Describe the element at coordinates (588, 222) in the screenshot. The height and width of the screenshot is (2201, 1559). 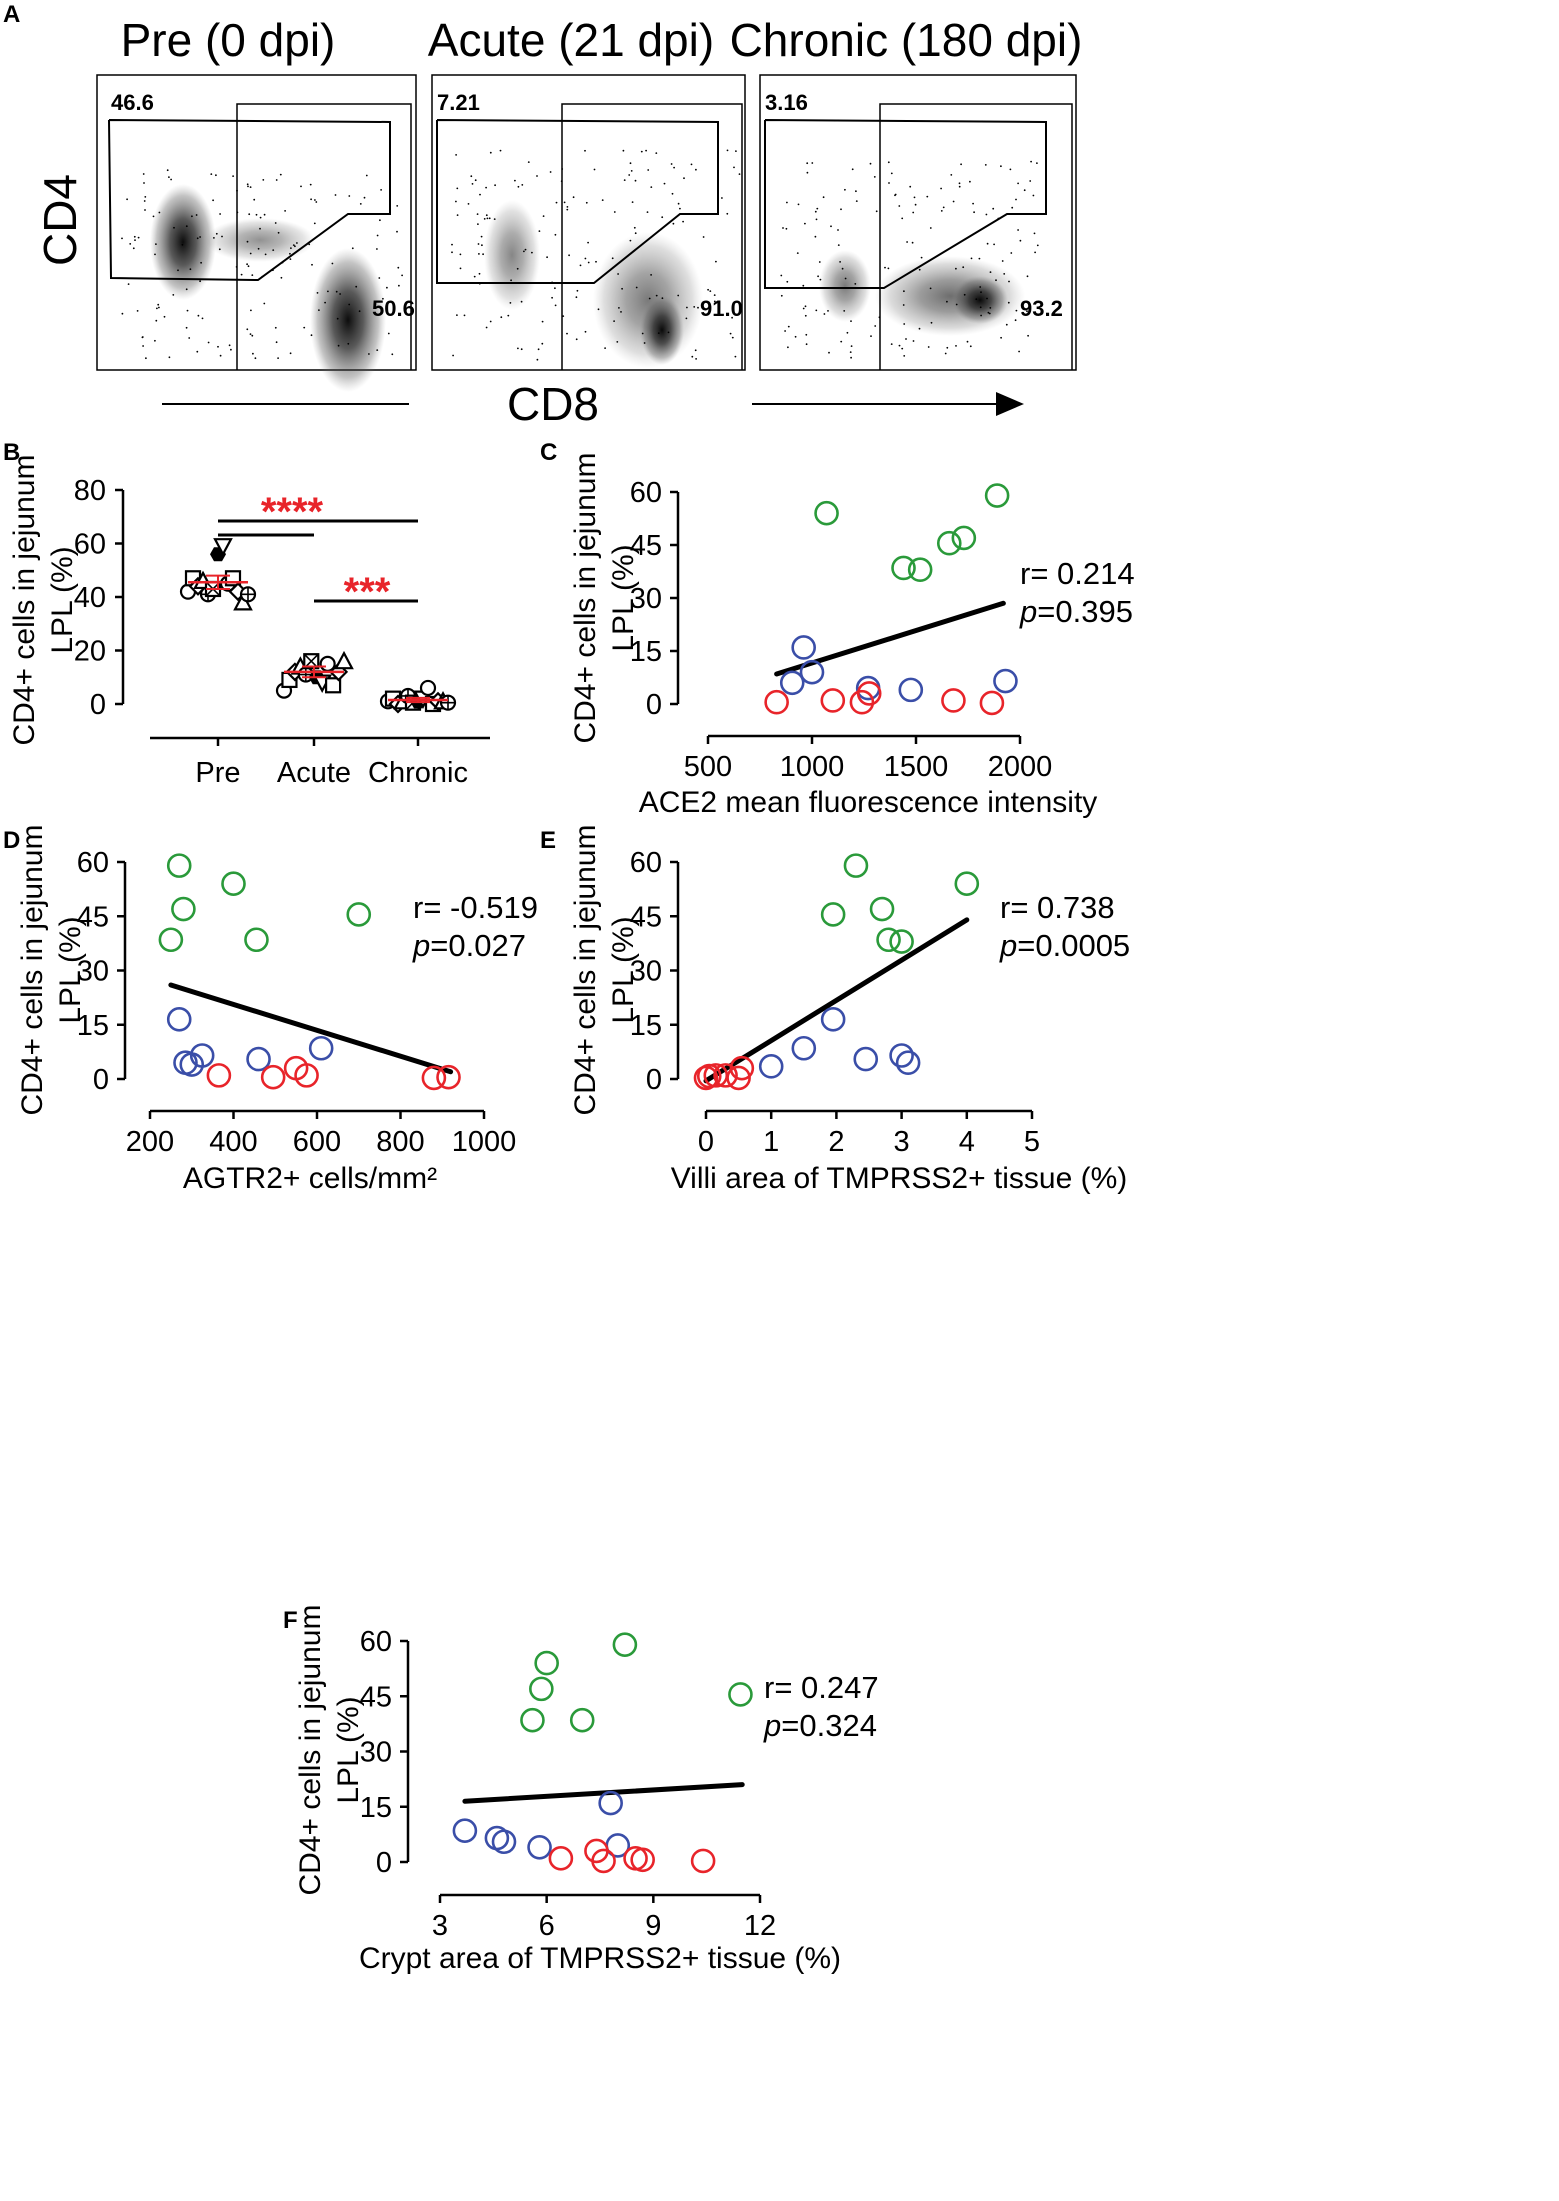
I see `flow-plot-acute: 7.21 91.0` at that location.